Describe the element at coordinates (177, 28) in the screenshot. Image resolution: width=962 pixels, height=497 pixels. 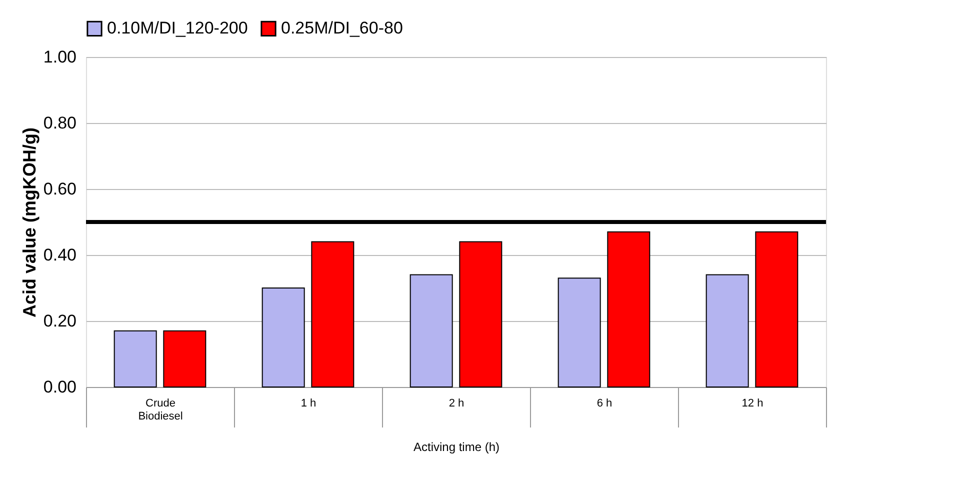
I see `legend-label: 0.10M/DI_120-200` at that location.